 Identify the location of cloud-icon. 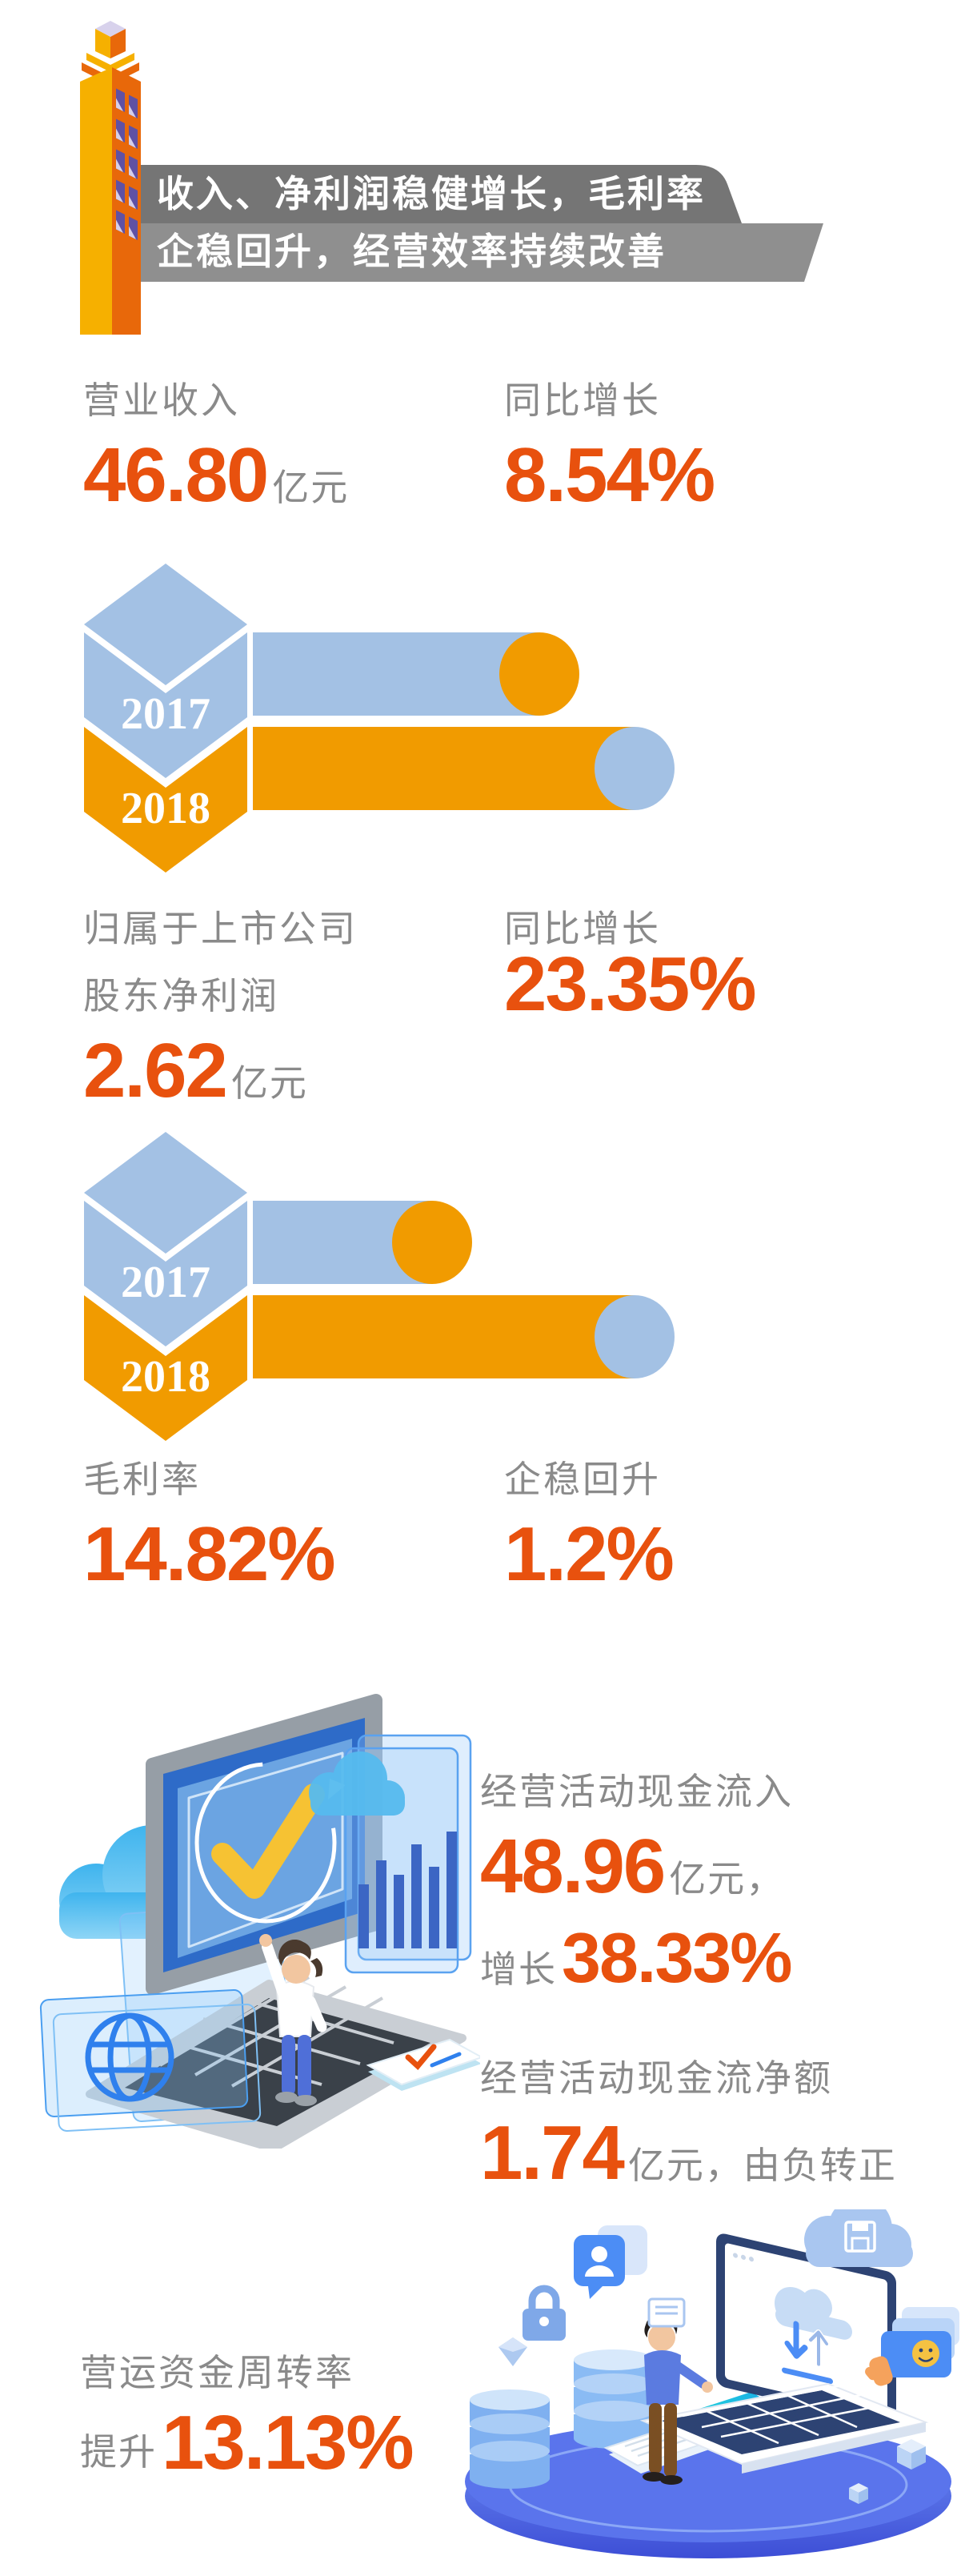
(357, 1784).